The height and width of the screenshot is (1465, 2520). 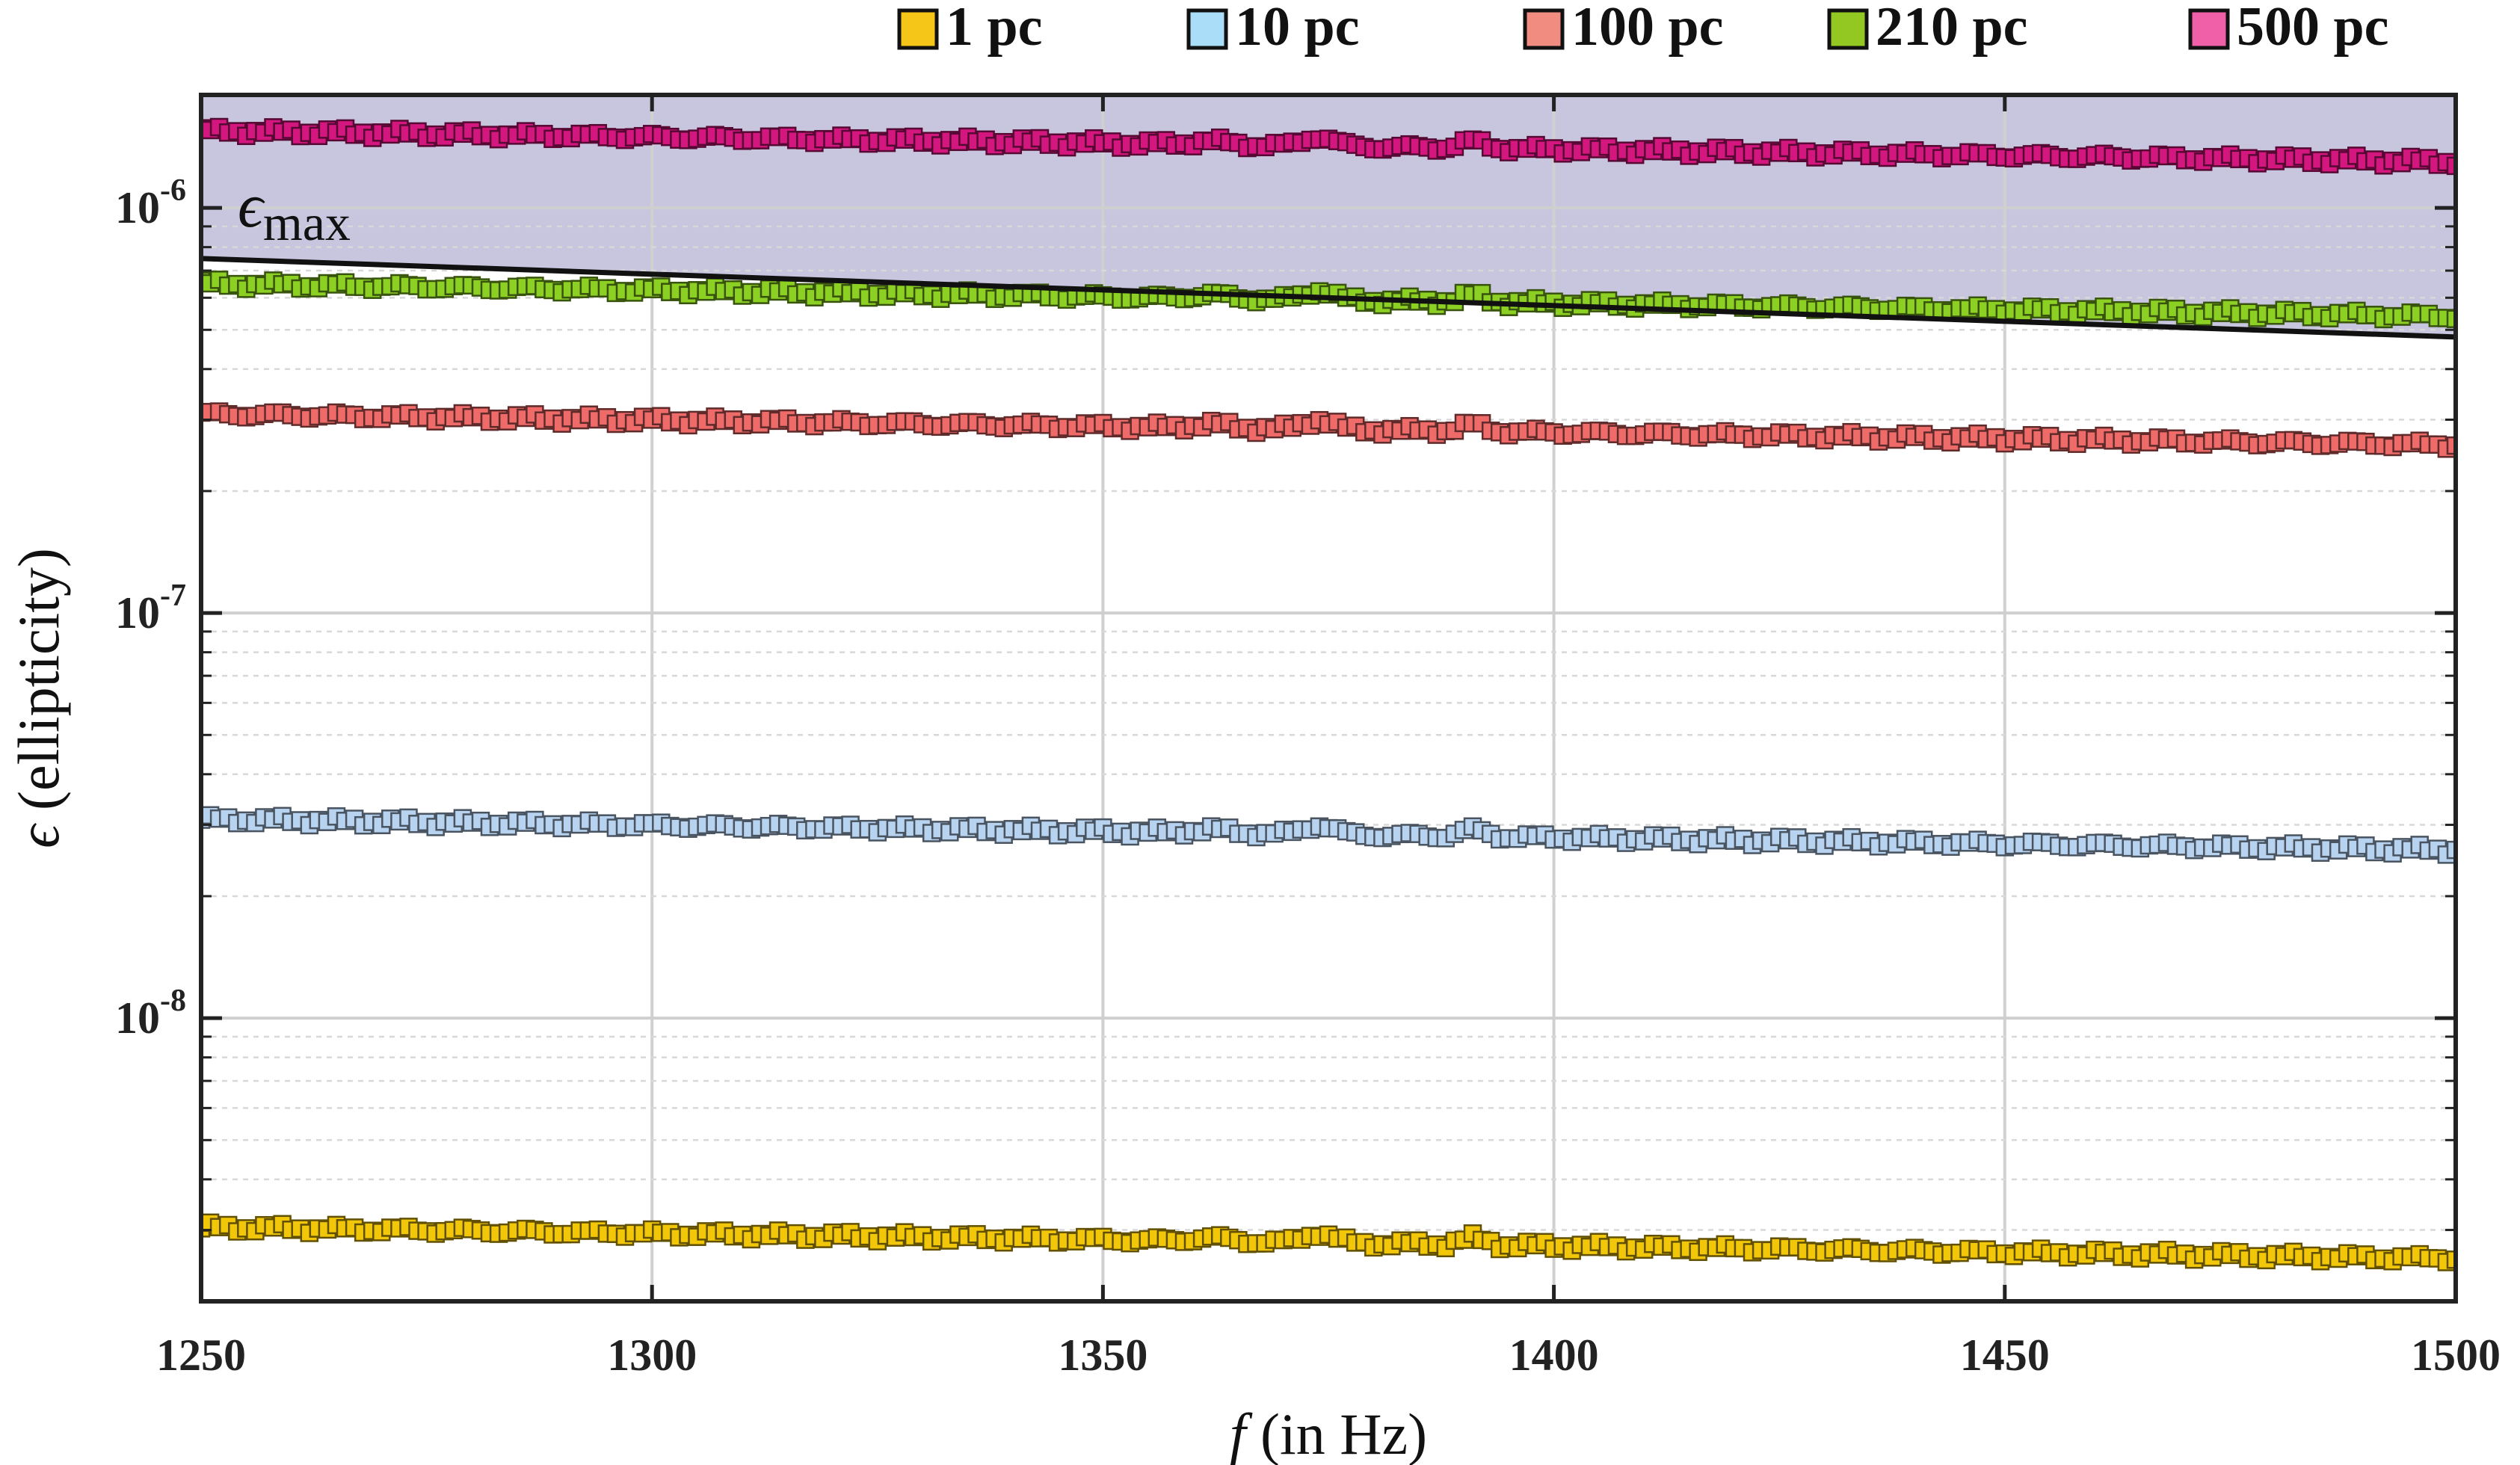 I want to click on epsilon-max-line, so click(x=1328, y=298).